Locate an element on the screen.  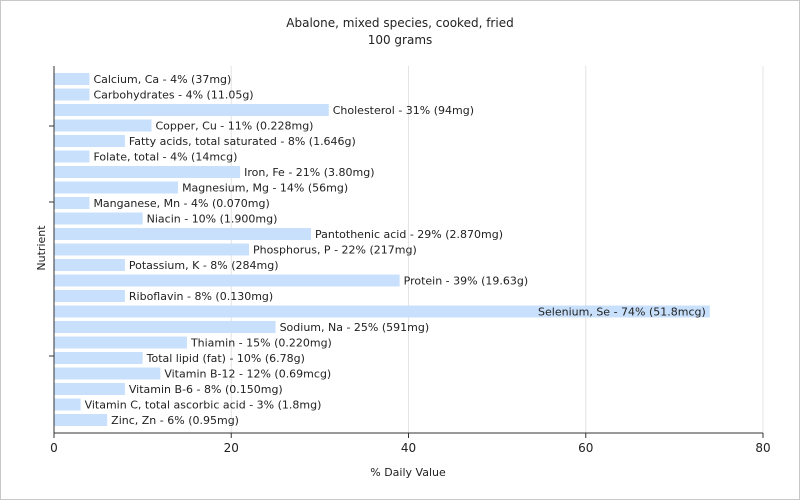
bar-label: Pantothenic acid - 29% (2.870mg) is located at coordinates (409, 234).